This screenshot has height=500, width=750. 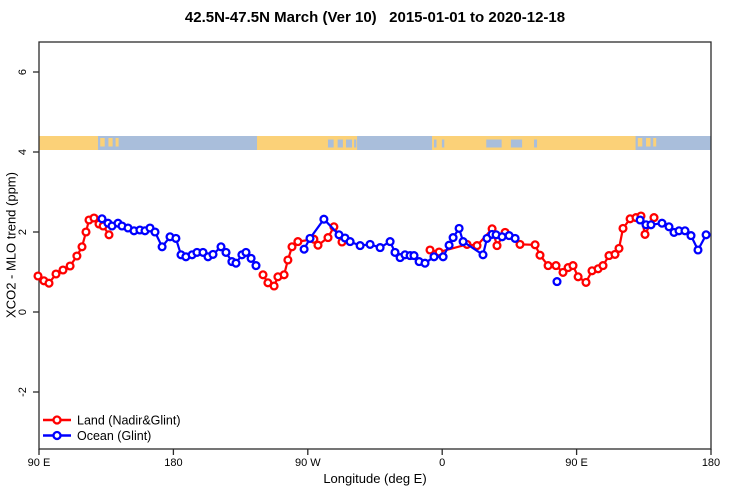 I want to click on latitude-map-strip, so click(x=375, y=143).